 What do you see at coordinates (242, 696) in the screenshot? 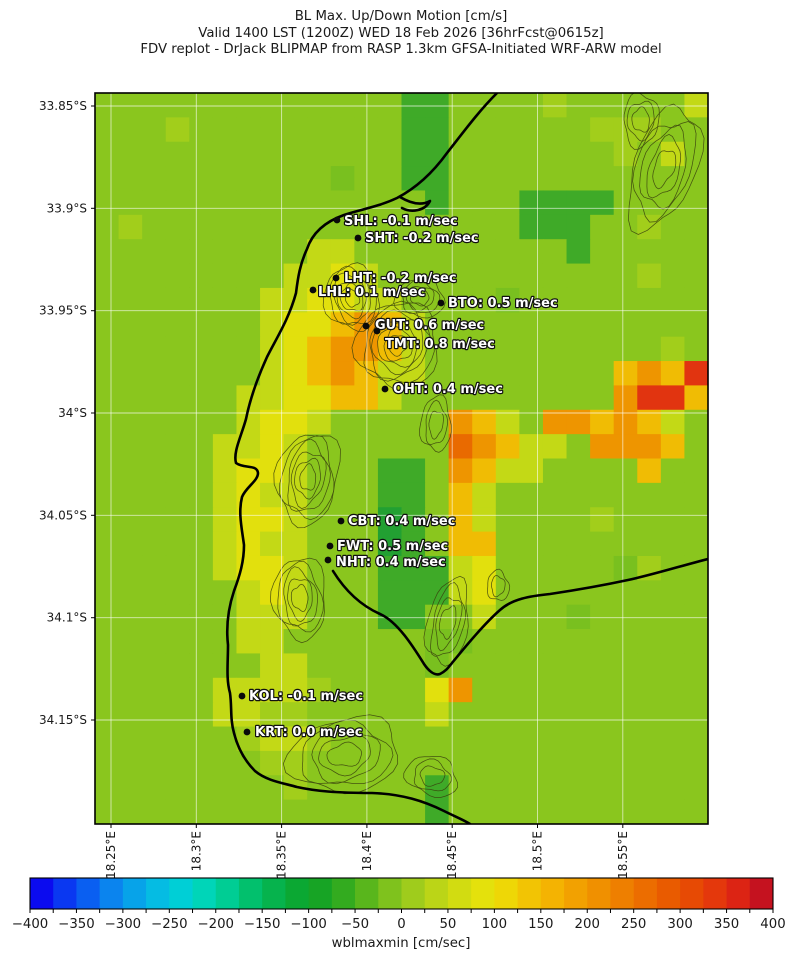
I see `station-dot-KOL` at bounding box center [242, 696].